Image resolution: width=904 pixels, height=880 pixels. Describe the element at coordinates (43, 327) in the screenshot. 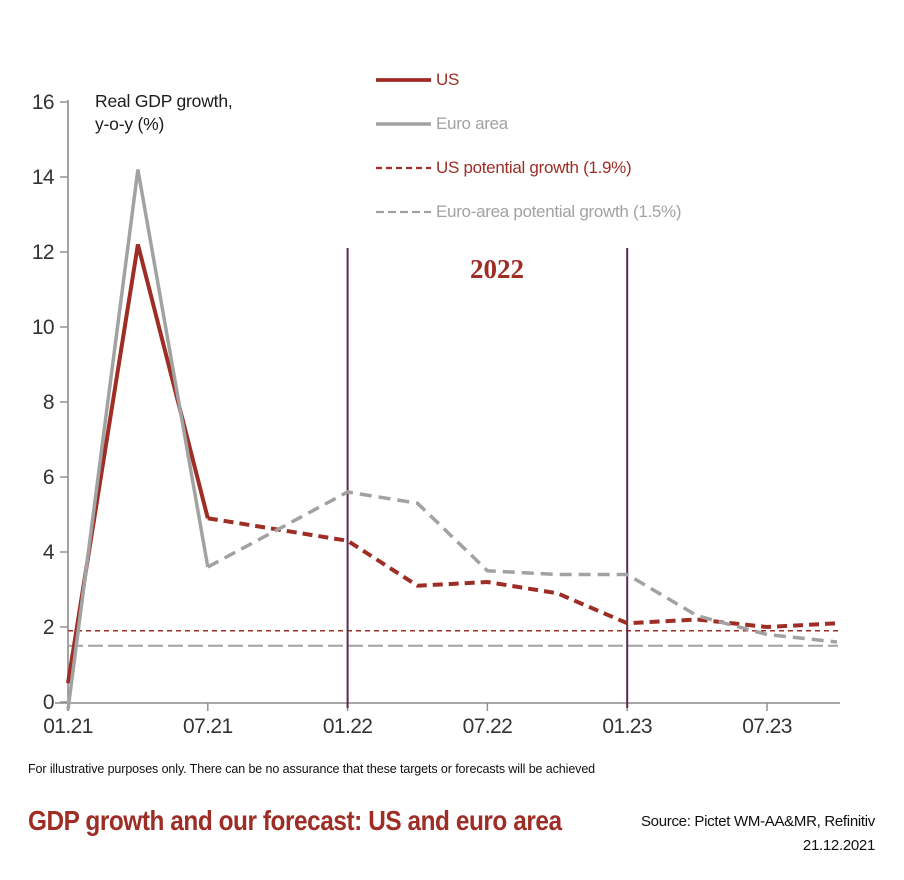

I see `y-tick-label: 10` at that location.